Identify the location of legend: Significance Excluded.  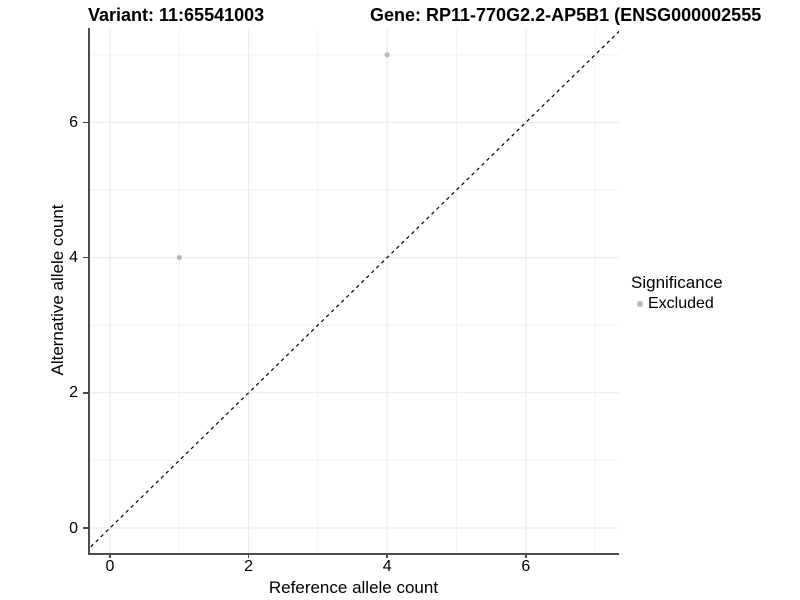
(677, 293).